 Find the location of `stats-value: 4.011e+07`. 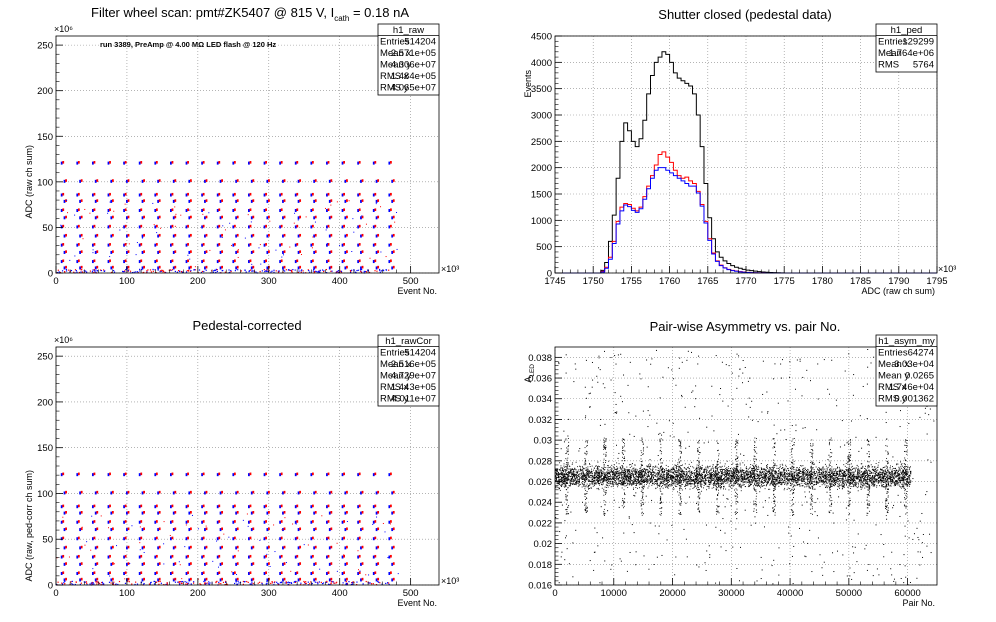

stats-value: 4.011e+07 is located at coordinates (414, 399).